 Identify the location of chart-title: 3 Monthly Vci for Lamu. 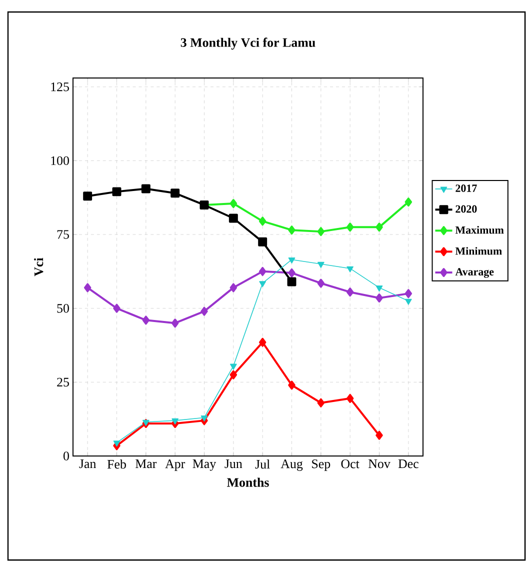
(248, 44).